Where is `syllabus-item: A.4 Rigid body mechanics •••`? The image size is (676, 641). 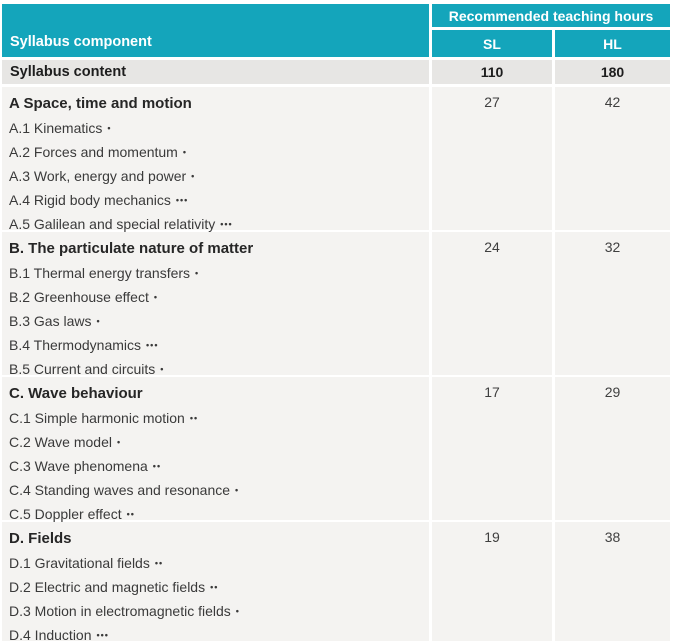
syllabus-item: A.4 Rigid body mechanics ••• is located at coordinates (99, 200).